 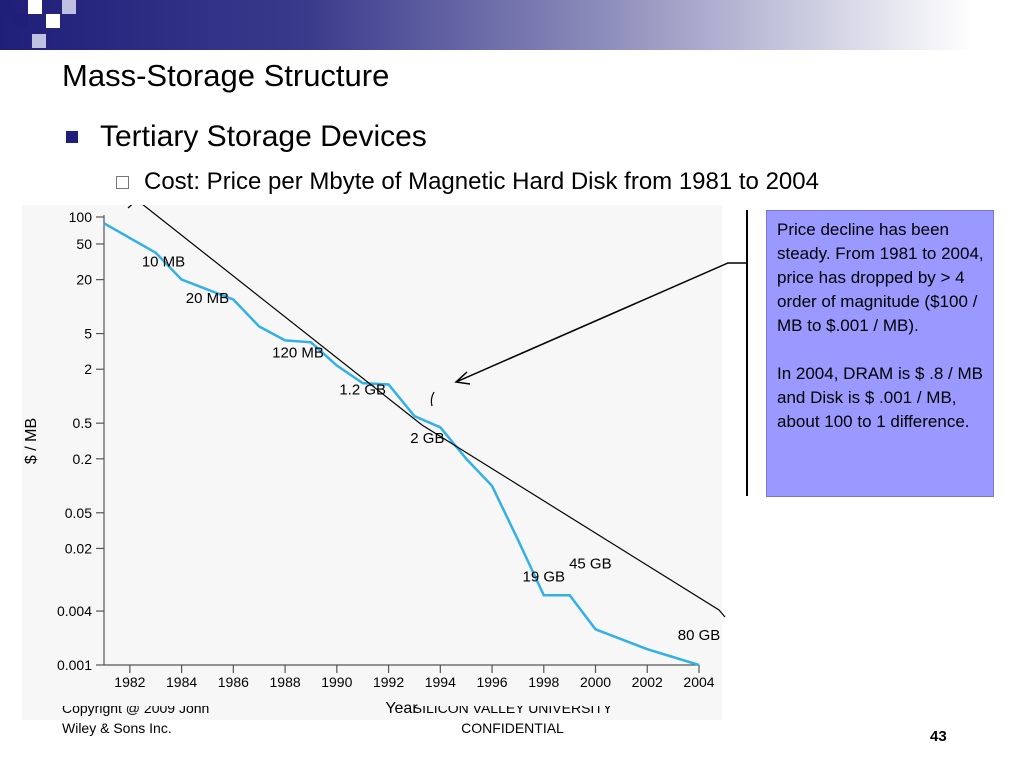 I want to click on x-tick-label: 1996, so click(x=491, y=682).